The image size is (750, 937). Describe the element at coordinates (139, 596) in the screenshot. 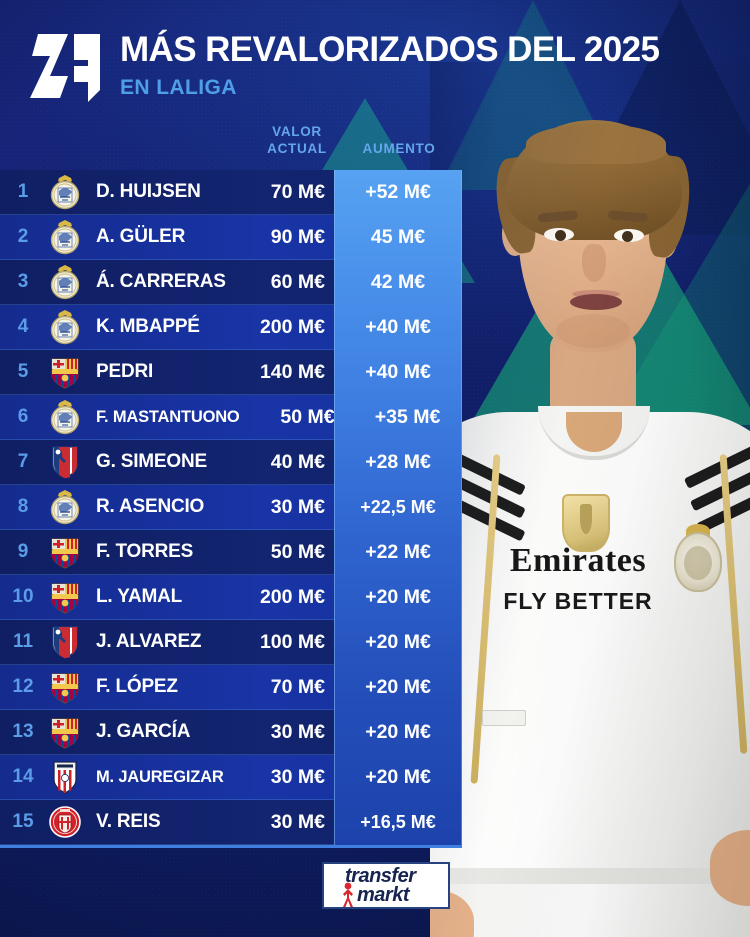

I see `player-name: L. YAMAL` at that location.